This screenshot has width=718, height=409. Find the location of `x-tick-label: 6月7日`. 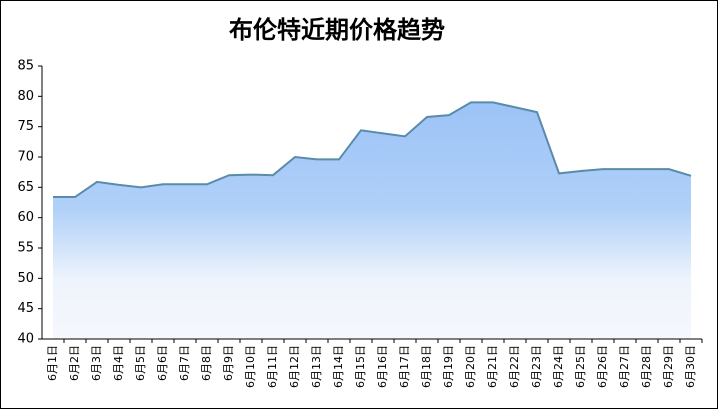

x-tick-label: 6月7日 is located at coordinates (184, 363).